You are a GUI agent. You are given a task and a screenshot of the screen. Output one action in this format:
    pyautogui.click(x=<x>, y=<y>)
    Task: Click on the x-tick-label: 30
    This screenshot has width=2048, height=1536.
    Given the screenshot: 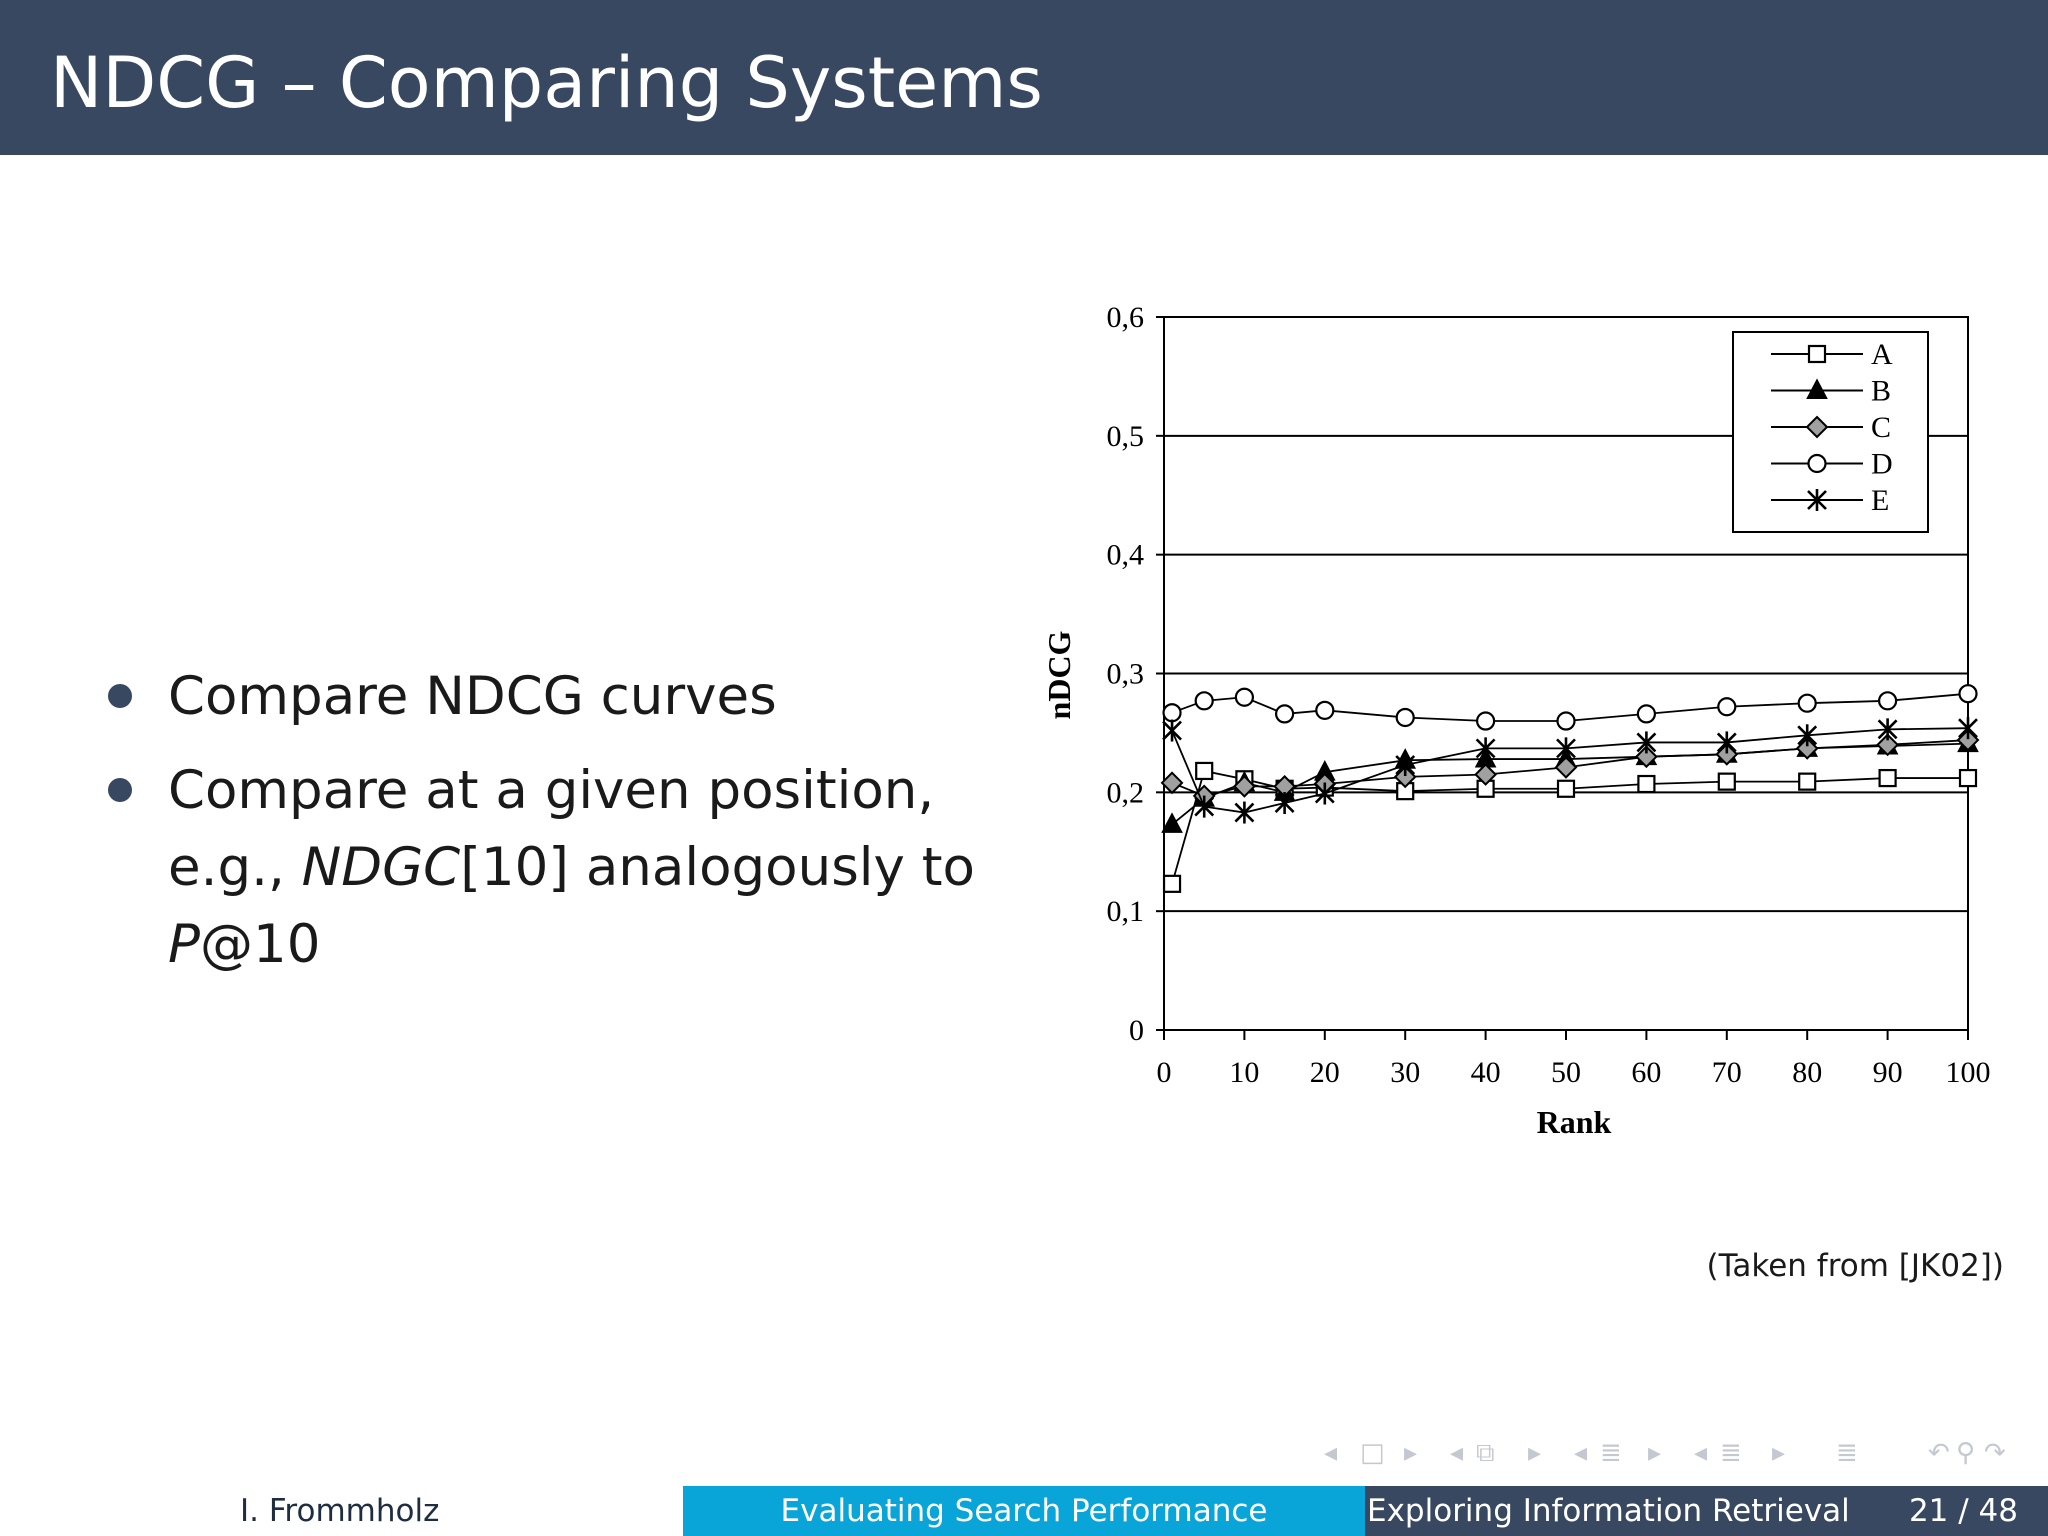 What is the action you would take?
    pyautogui.click(x=1405, y=1072)
    